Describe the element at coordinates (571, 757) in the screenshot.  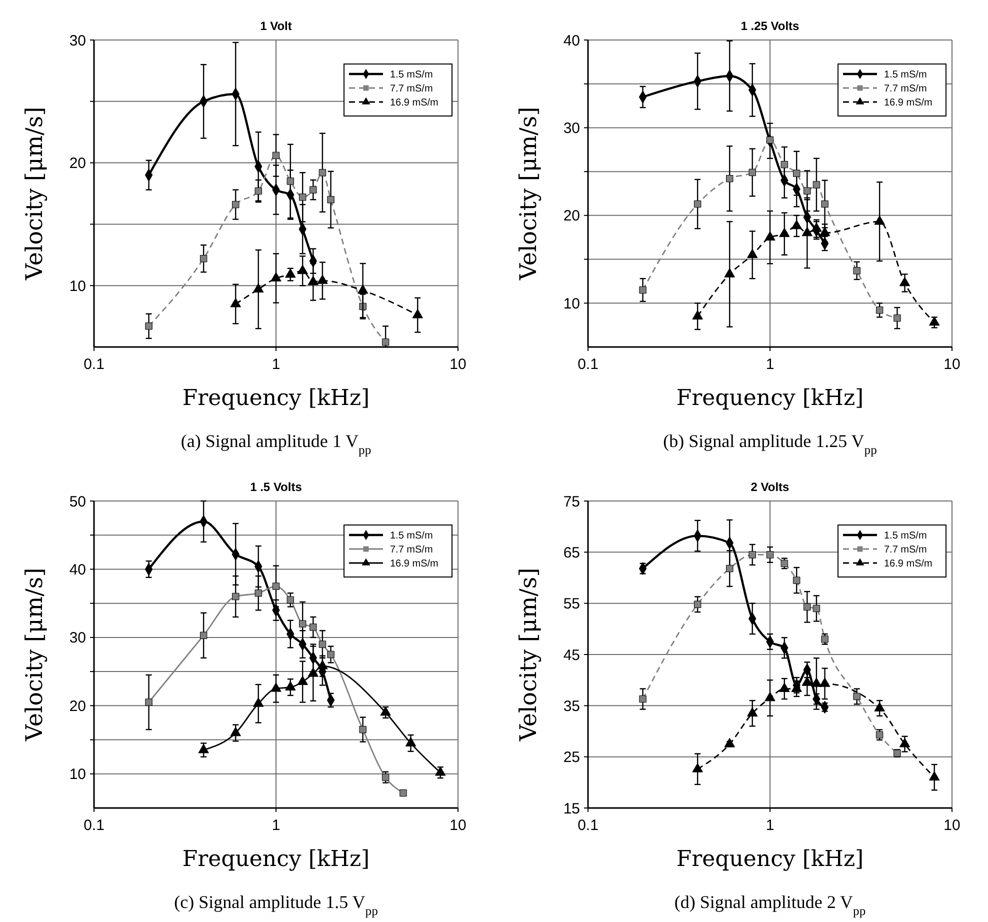
I see `y-tick-label: 25` at that location.